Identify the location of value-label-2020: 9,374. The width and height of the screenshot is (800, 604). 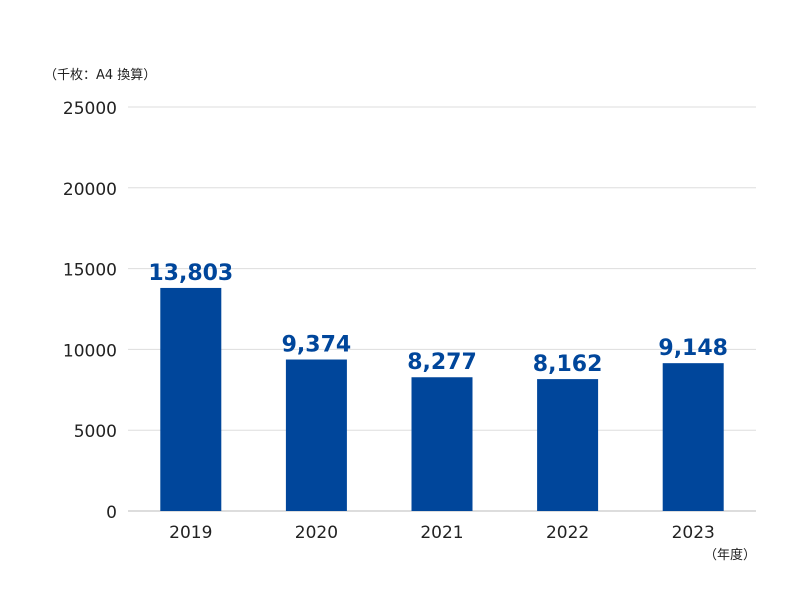
(317, 345).